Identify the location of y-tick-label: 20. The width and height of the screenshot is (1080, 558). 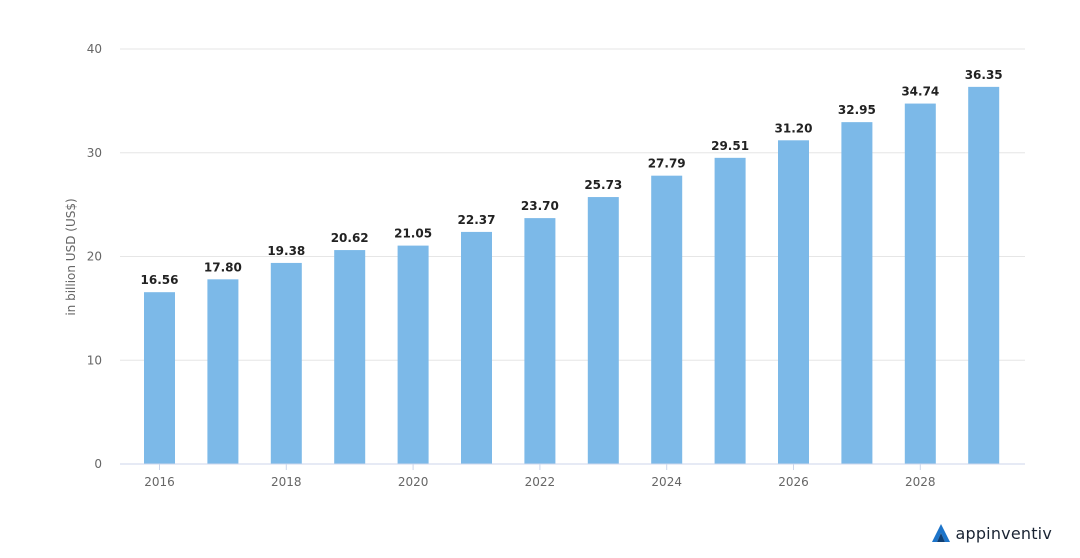
(94, 257).